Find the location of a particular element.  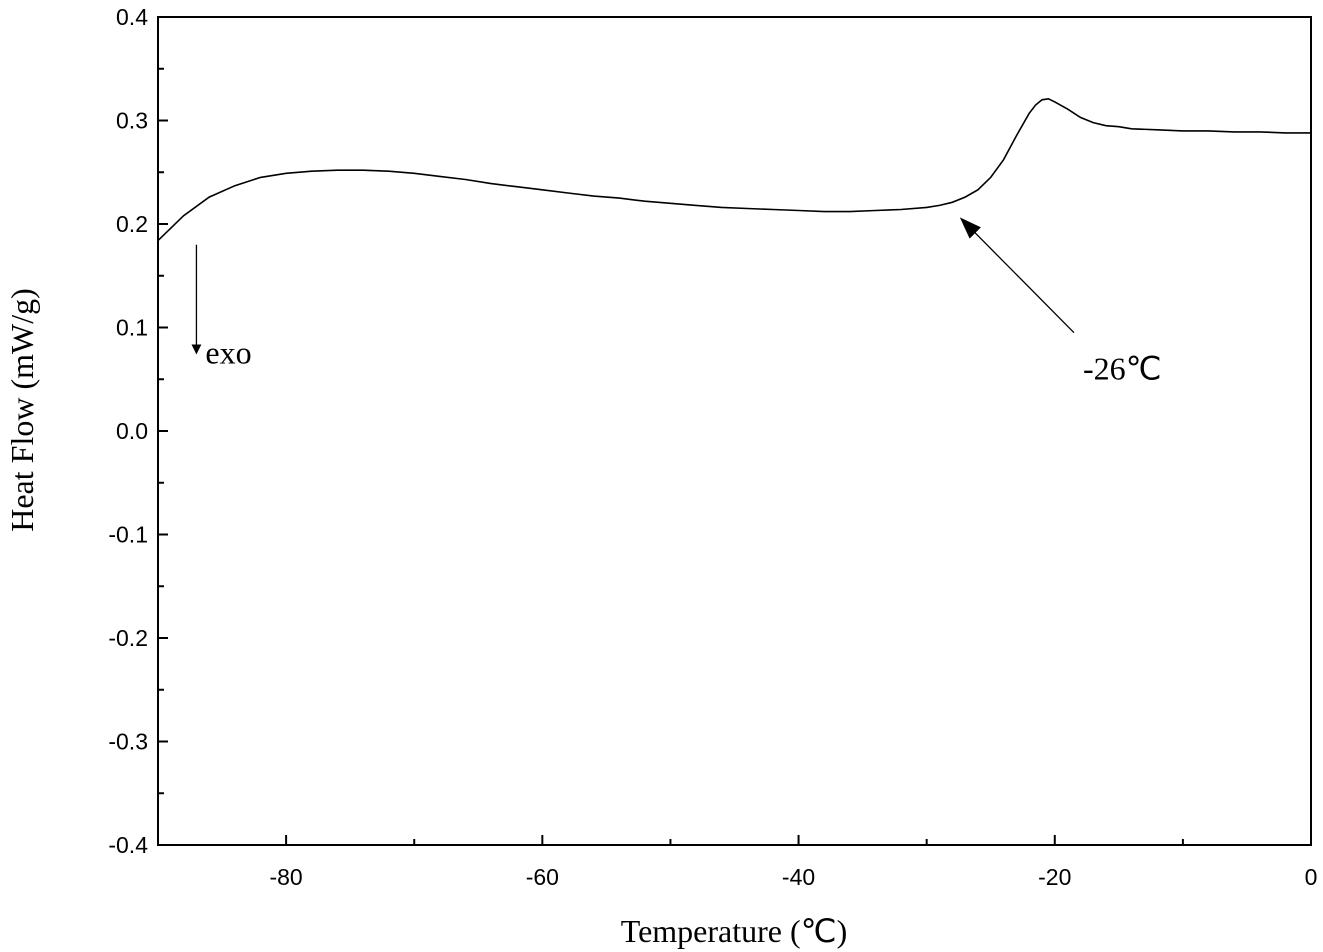

x-tick-label: -40 is located at coordinates (798, 877).